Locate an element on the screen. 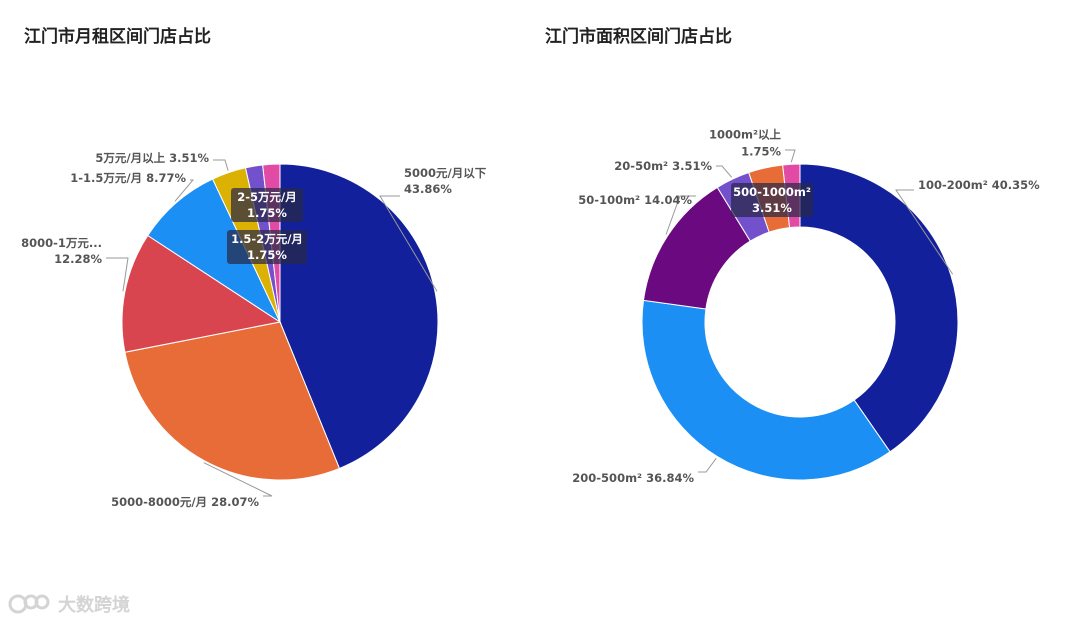  watermark: 大数跨境 is located at coordinates (69, 604).